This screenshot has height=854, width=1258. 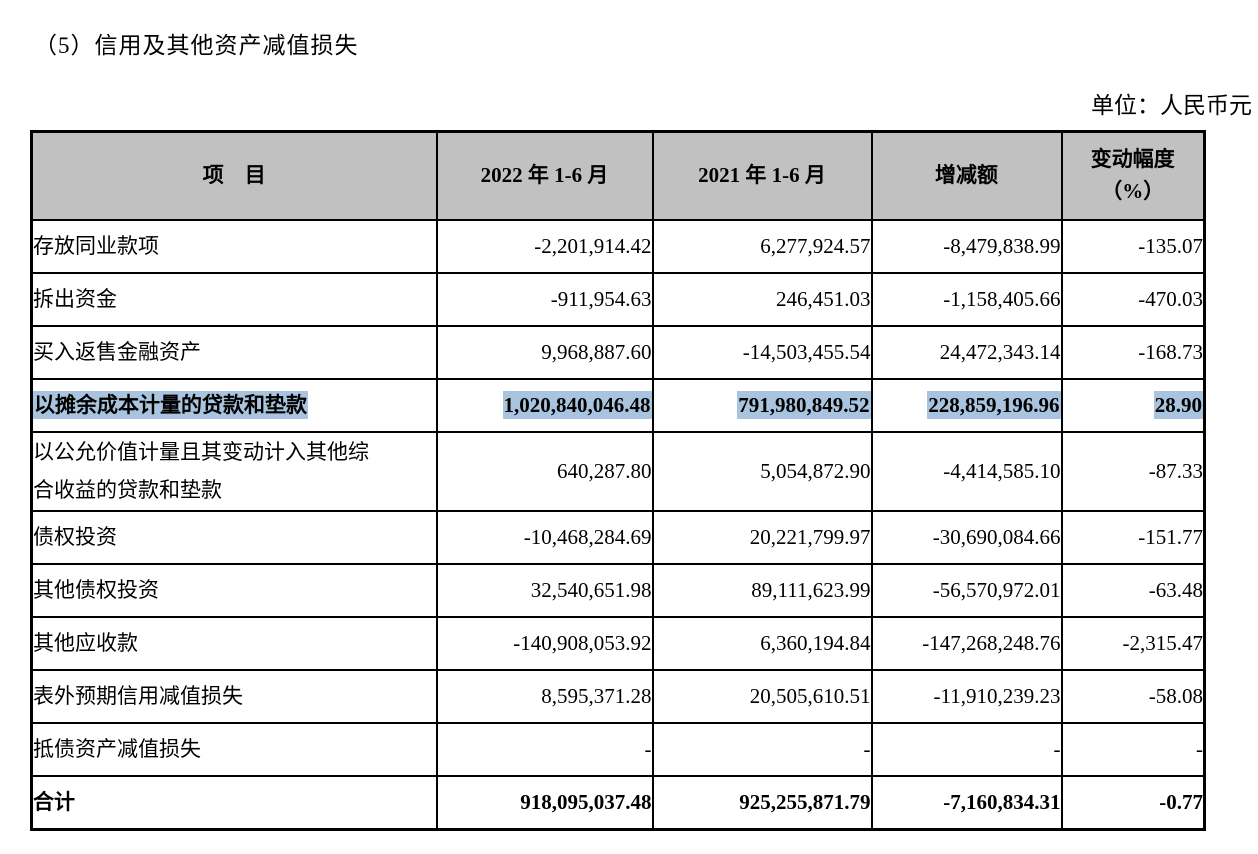 I want to click on row-label: 买入返售金融资产, so click(x=234, y=352).